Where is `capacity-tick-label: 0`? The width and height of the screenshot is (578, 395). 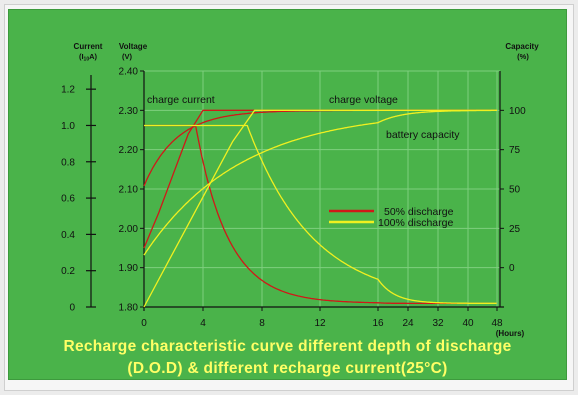 capacity-tick-label: 0 is located at coordinates (512, 268).